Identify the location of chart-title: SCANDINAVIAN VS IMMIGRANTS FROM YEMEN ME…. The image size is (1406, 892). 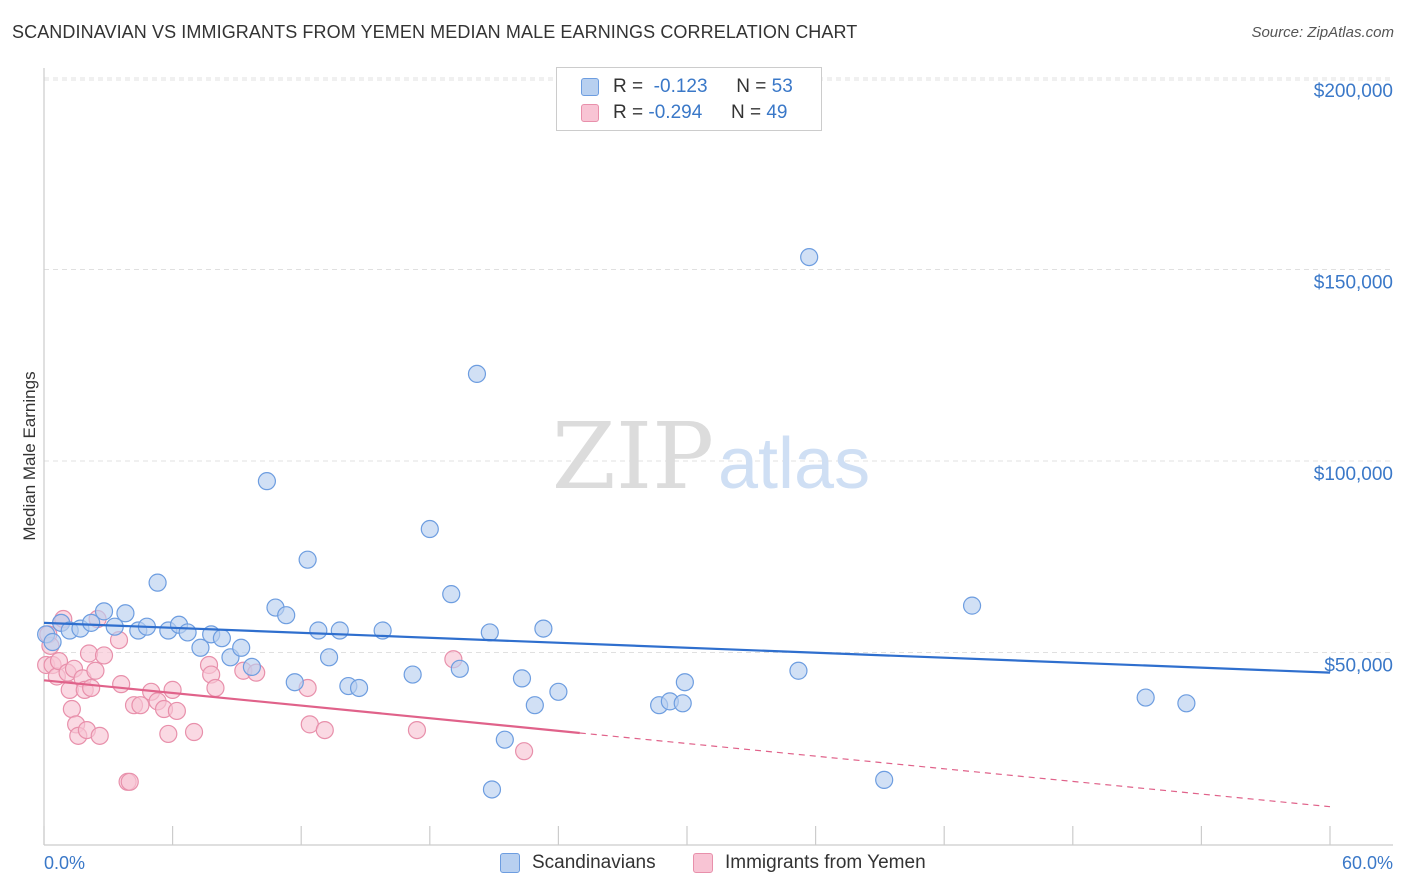
(435, 32).